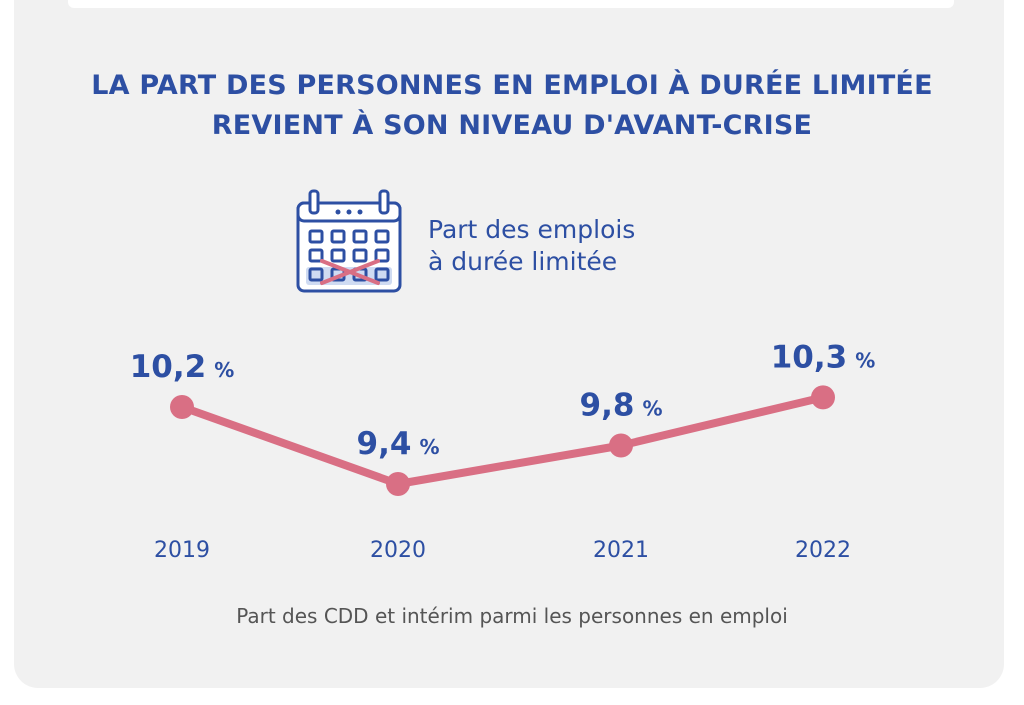  Describe the element at coordinates (511, 4) in the screenshot. I see `top-divider` at that location.